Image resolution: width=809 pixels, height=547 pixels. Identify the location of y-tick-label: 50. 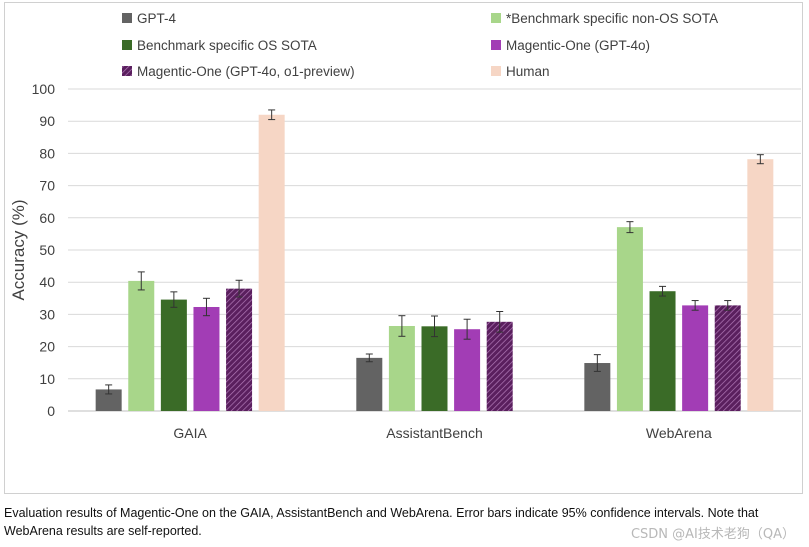
(47, 250).